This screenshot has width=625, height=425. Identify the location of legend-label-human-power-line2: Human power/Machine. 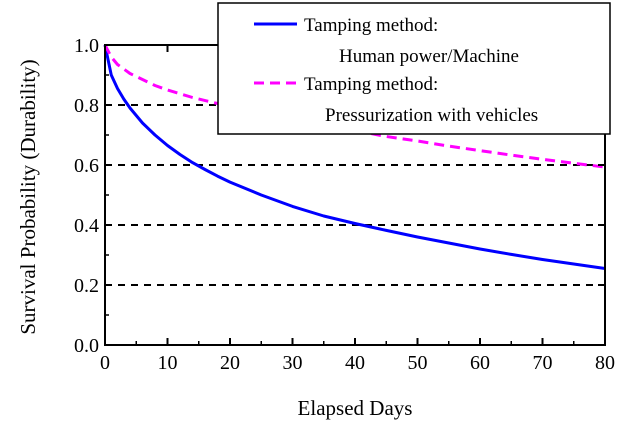
(429, 56).